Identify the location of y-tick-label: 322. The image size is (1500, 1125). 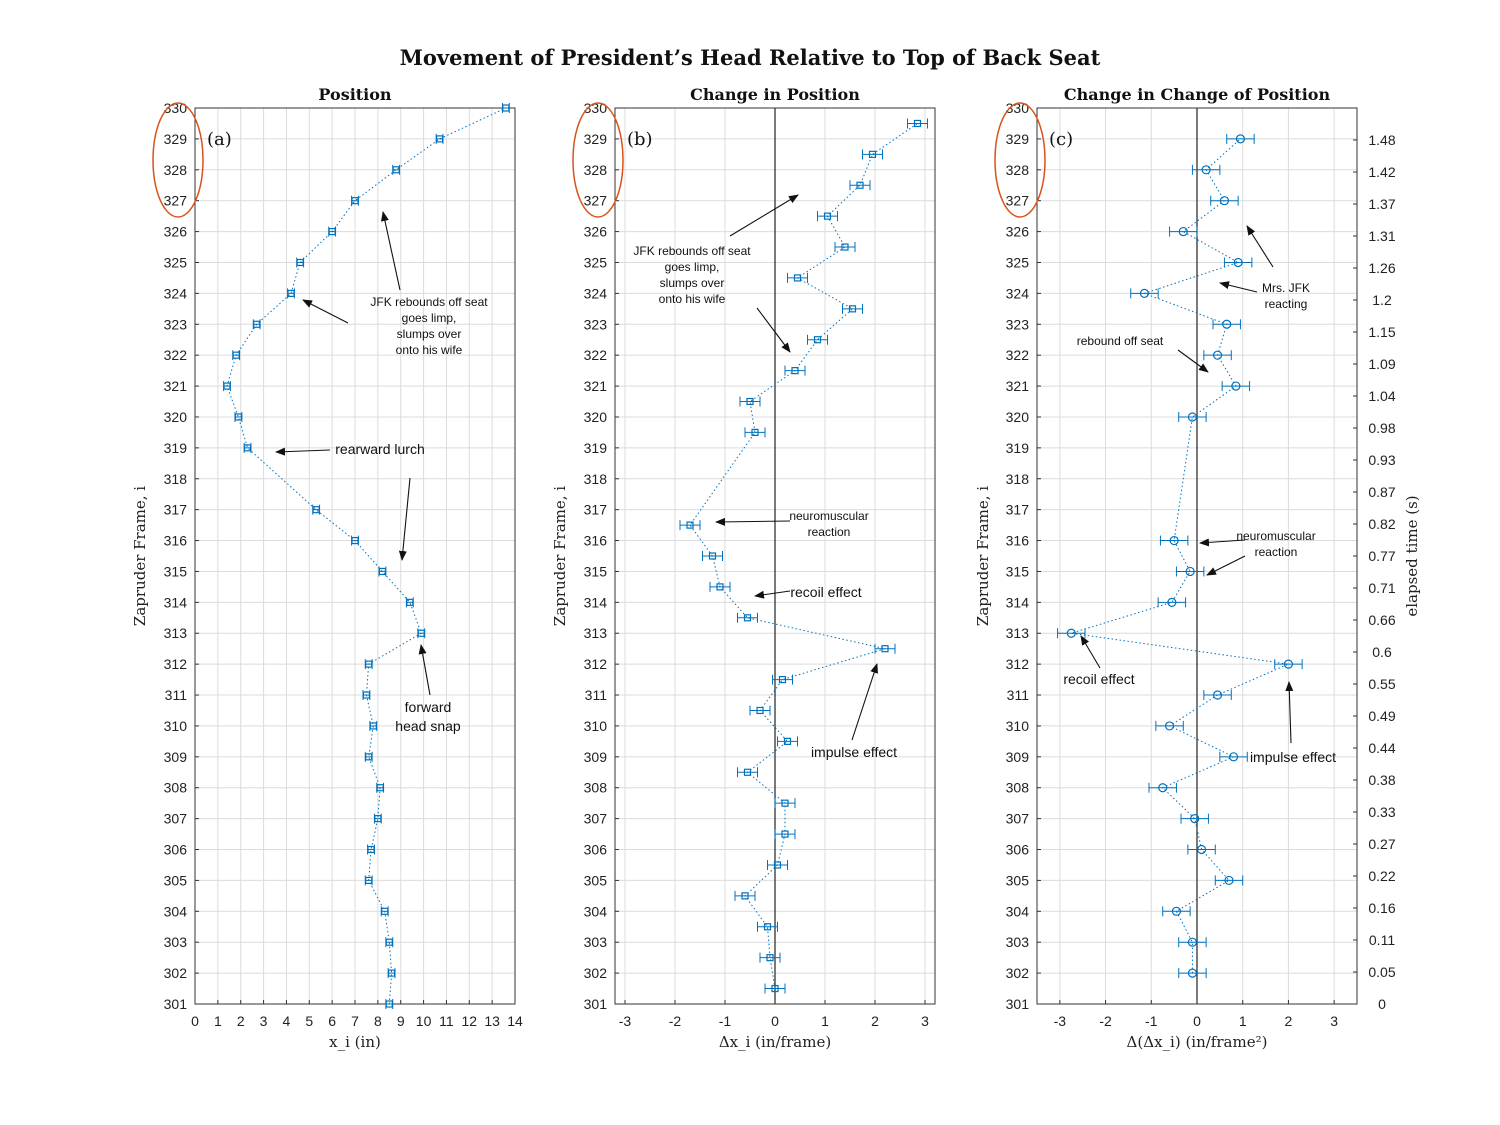
(176, 355).